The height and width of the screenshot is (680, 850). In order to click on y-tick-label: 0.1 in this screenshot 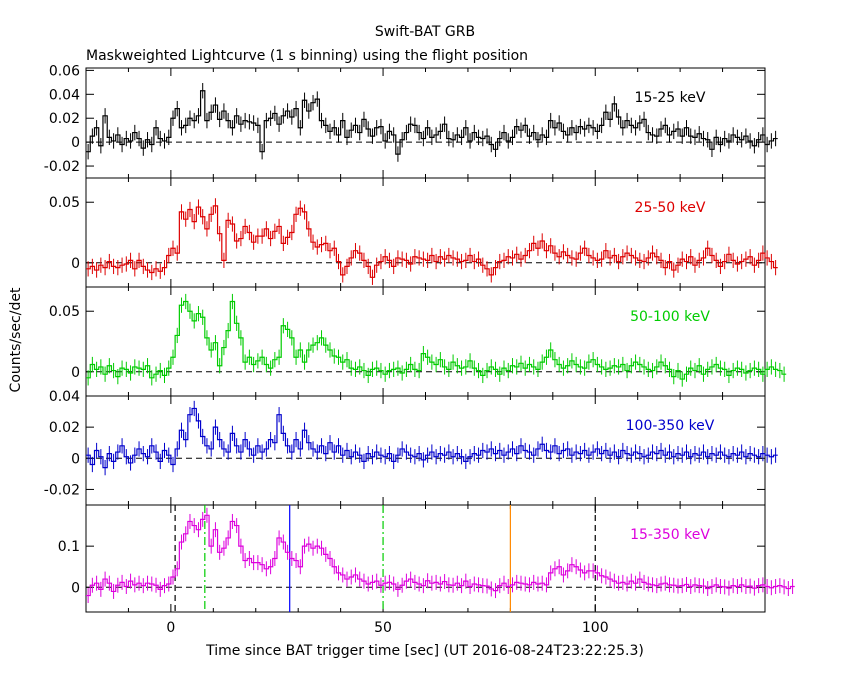, I will do `click(69, 547)`.